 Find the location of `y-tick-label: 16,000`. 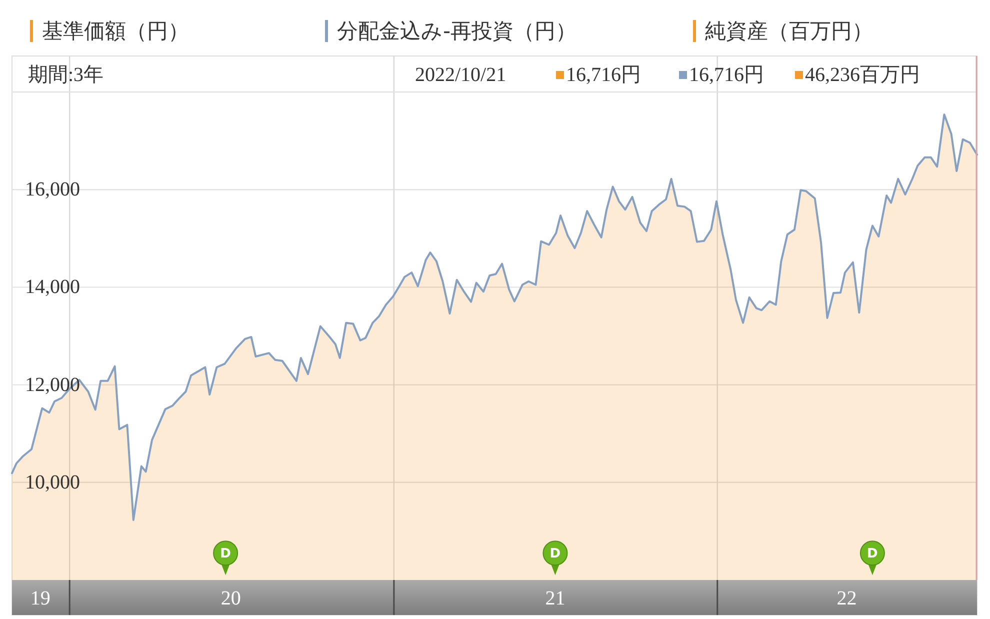

y-tick-label: 16,000 is located at coordinates (52, 189).